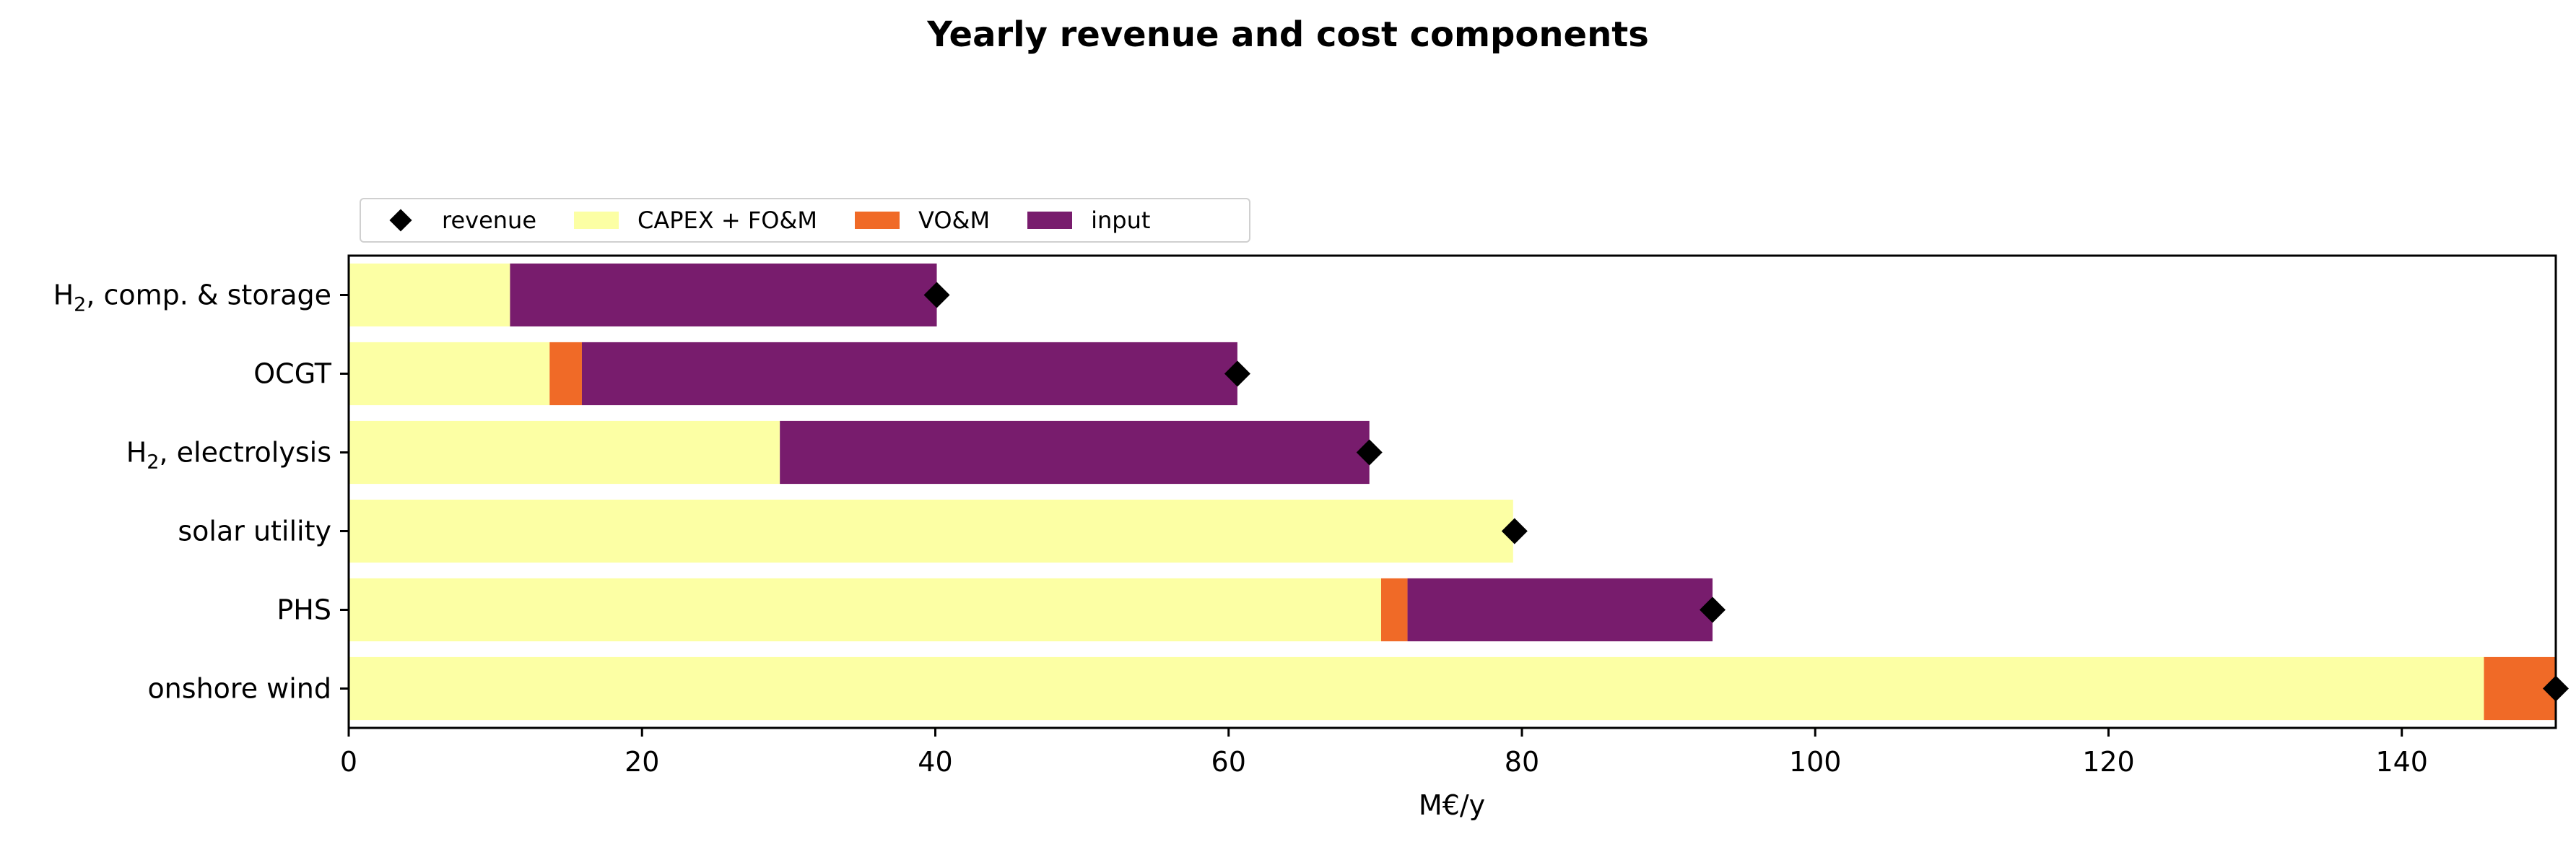 The width and height of the screenshot is (2576, 842). What do you see at coordinates (254, 531) in the screenshot?
I see `y-tick-label-solar-utility: solar utility` at bounding box center [254, 531].